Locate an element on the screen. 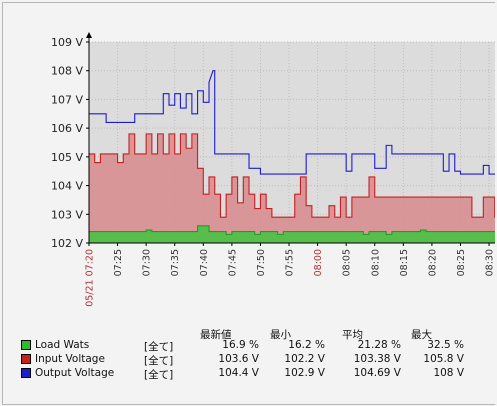 Image resolution: width=497 pixels, height=406 pixels. legend-avg-value: 21.28 % is located at coordinates (379, 345).